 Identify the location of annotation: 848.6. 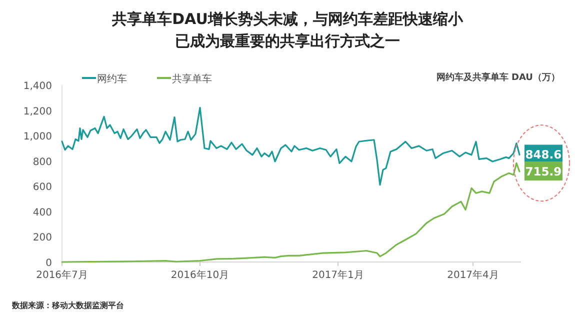
(543, 155).